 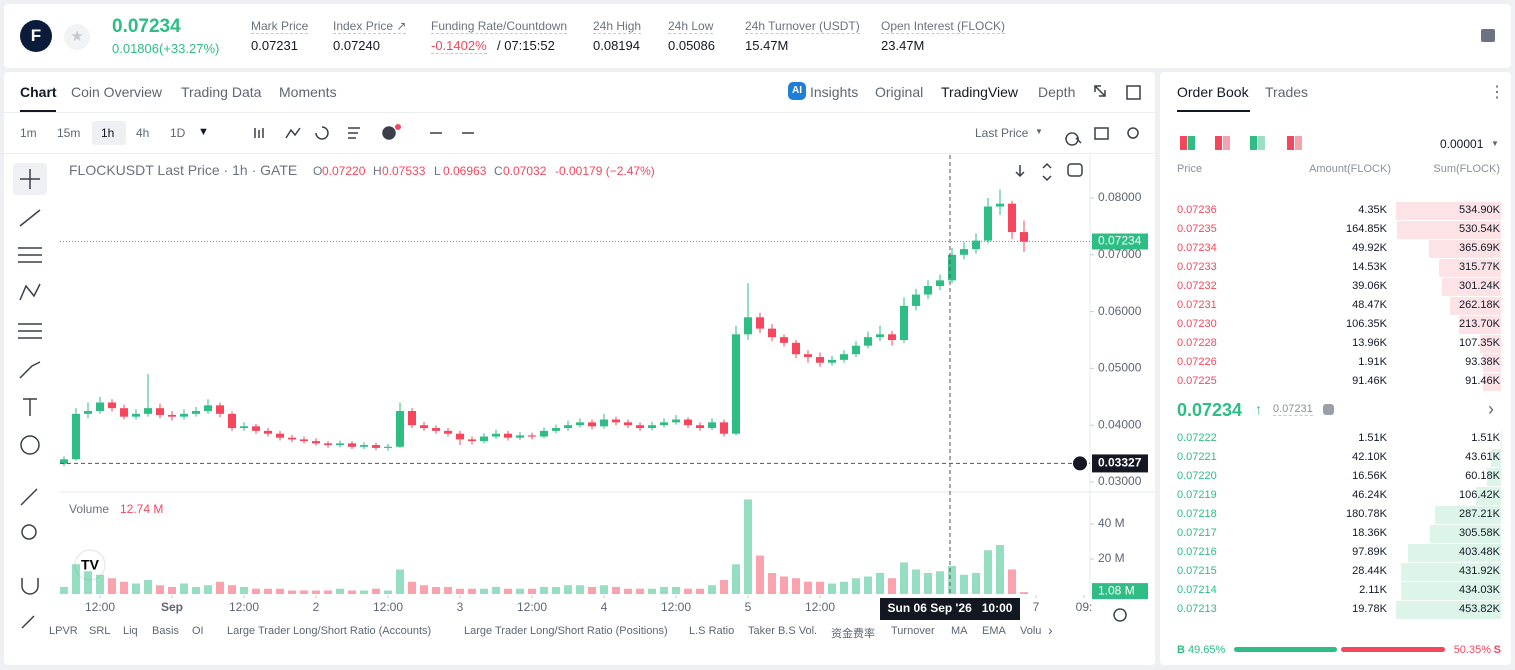 I want to click on view-tab: Depth, so click(x=1057, y=92).